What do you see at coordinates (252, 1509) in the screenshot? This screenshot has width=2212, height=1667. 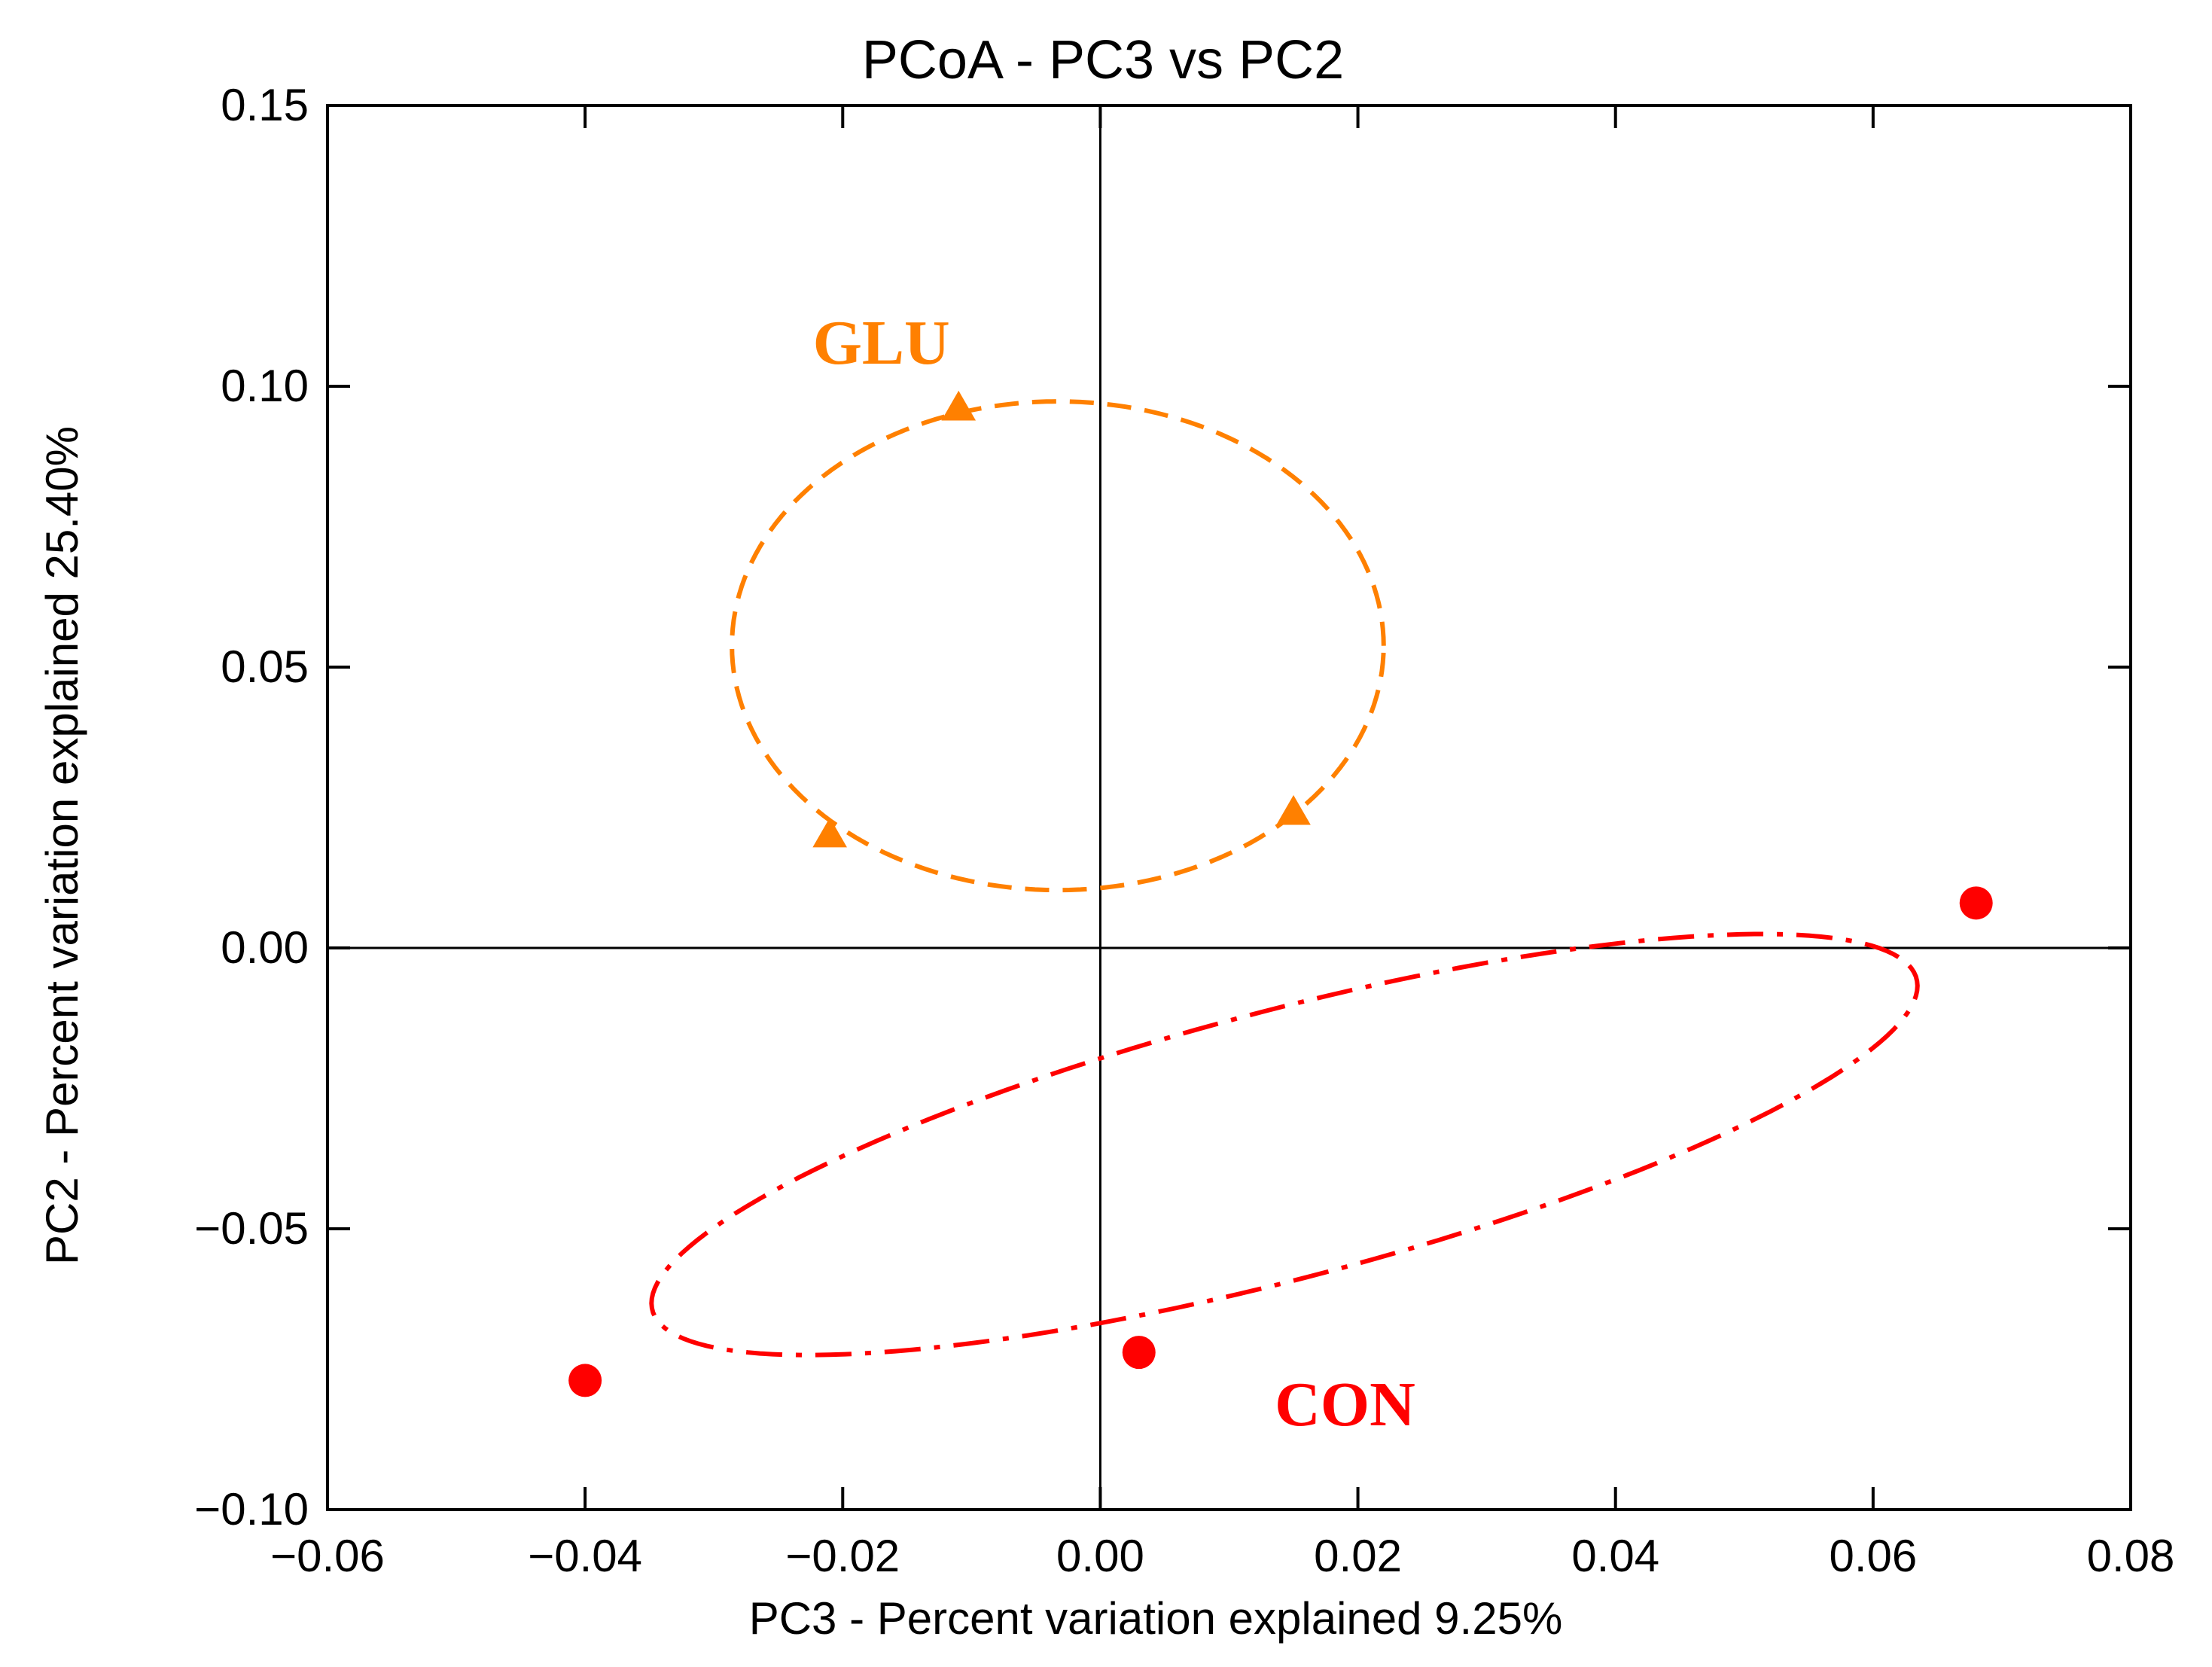 I see `y-tick-label: −0.10` at bounding box center [252, 1509].